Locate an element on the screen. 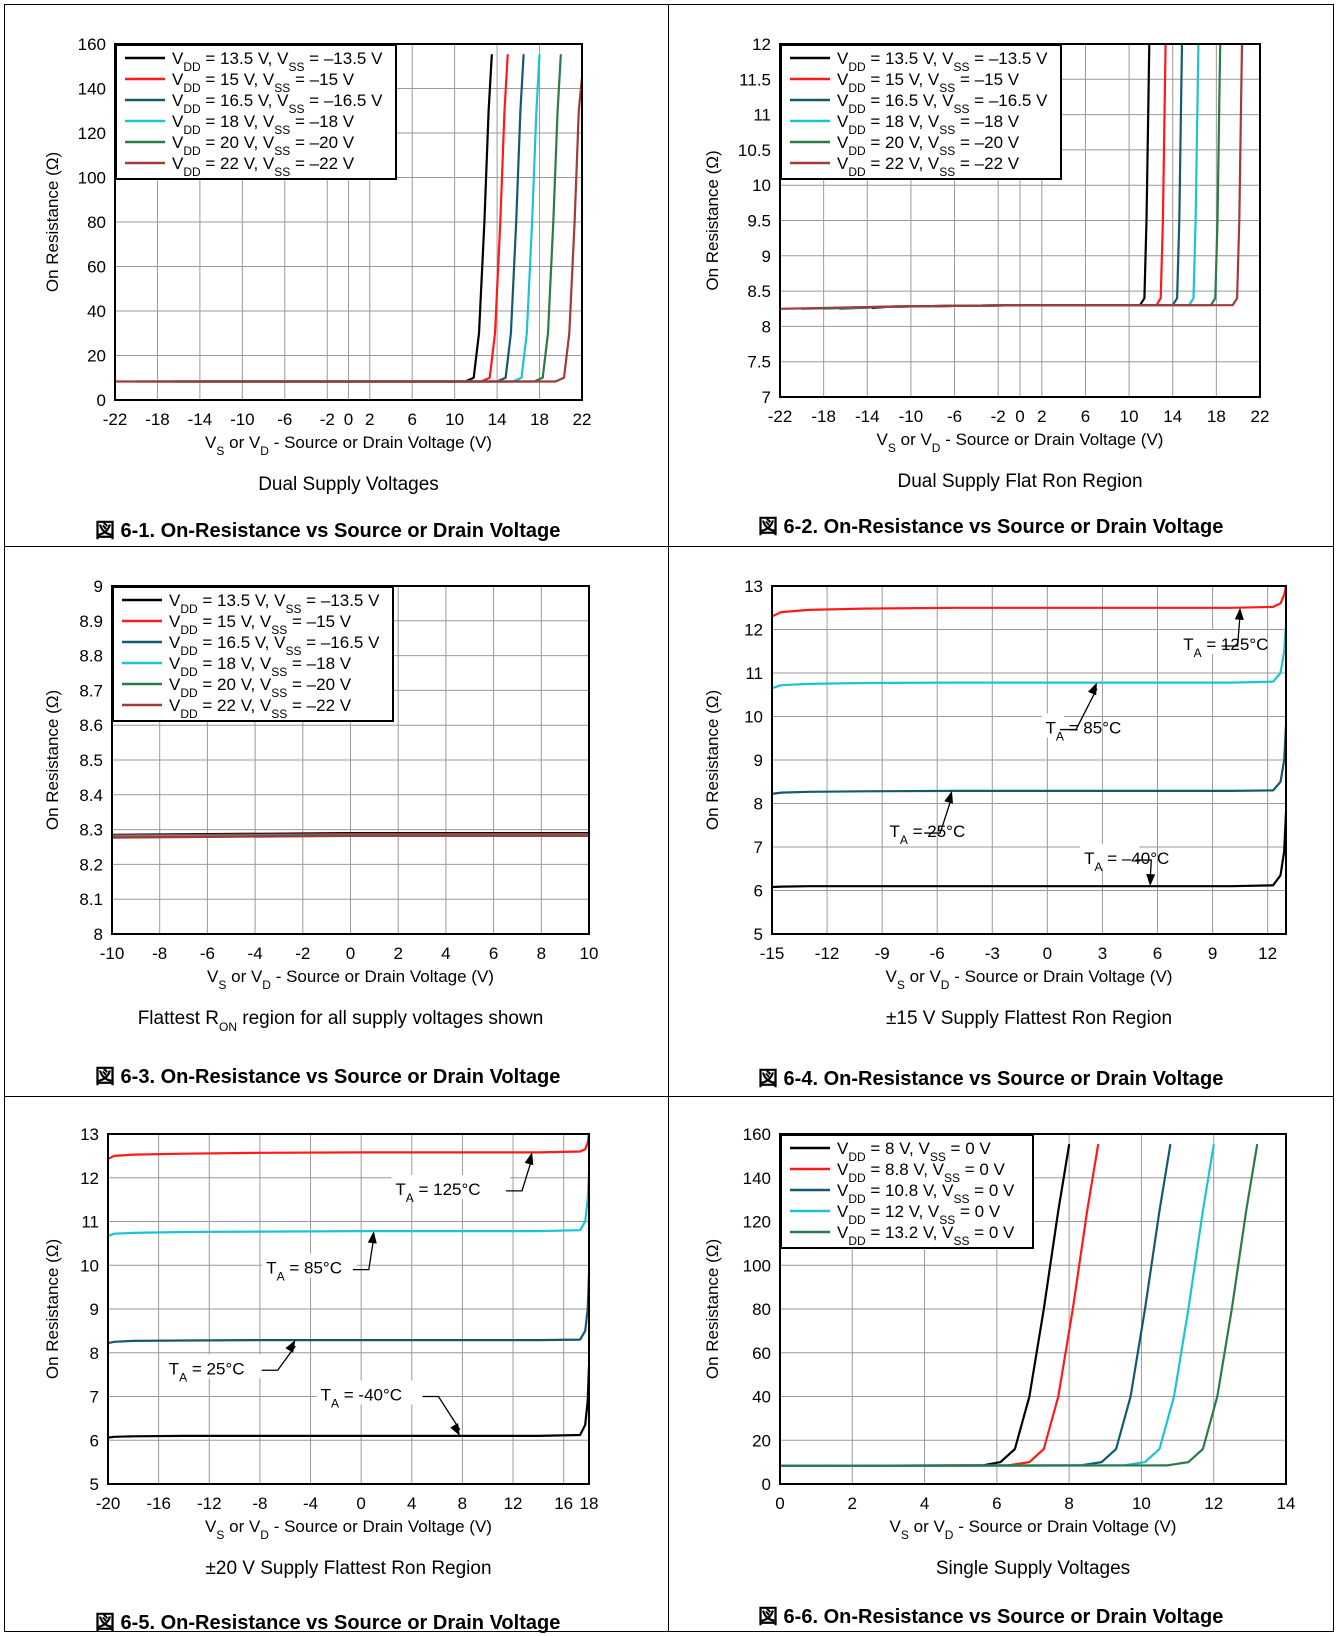 This screenshot has width=1338, height=1636. annotation-label: TA = 125°C is located at coordinates (1225, 647).